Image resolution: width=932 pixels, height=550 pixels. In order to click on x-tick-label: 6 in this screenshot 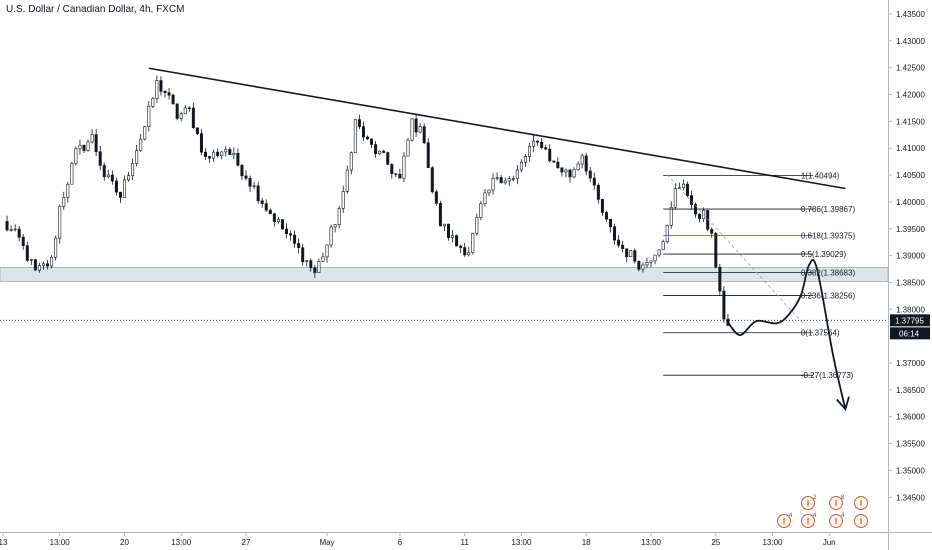, I will do `click(400, 542)`.